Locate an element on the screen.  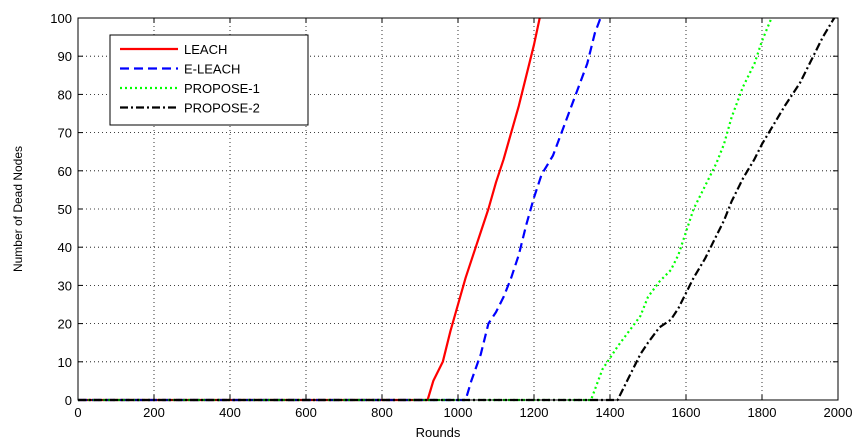
x-tick-label: 1200 is located at coordinates (534, 412).